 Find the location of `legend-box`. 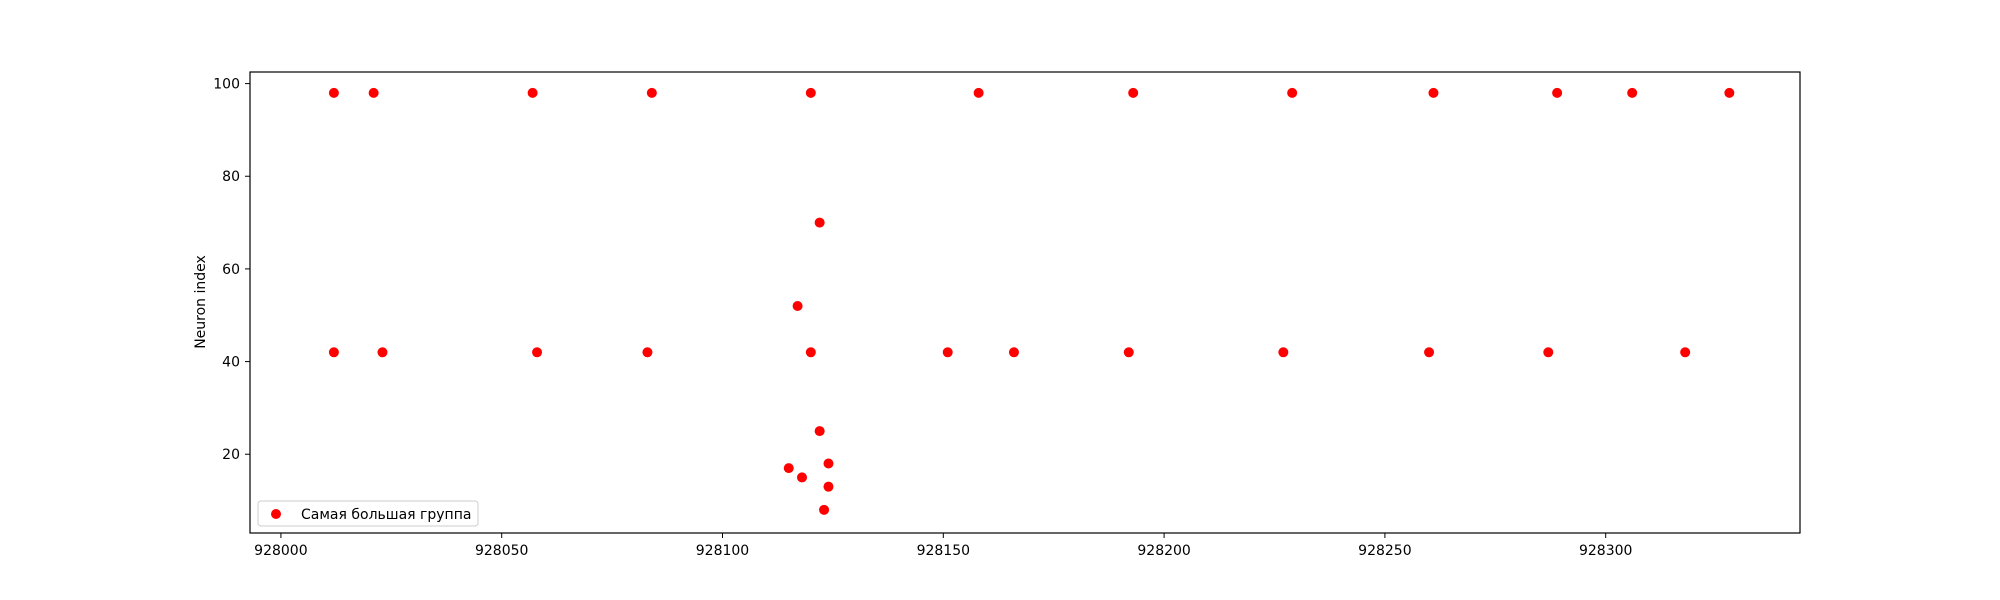

legend-box is located at coordinates (368, 513).